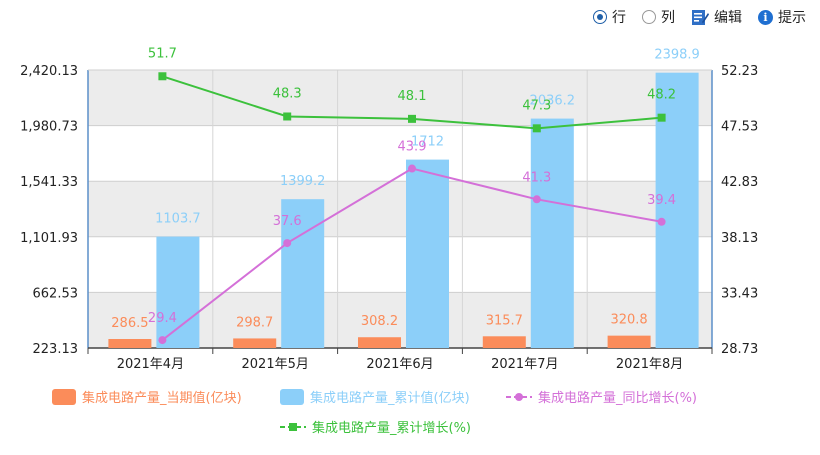 This screenshot has width=820, height=455. Describe the element at coordinates (390, 398) in the screenshot. I see `legend-label-cumulative: 集成电路产量_累计值(亿块)` at that location.